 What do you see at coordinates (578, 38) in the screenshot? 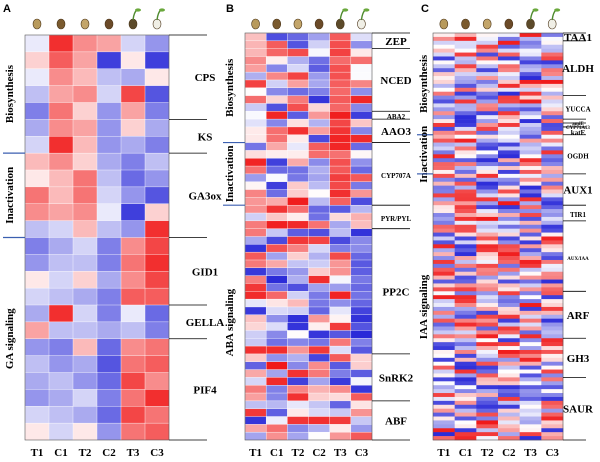
I see `gene-label: TAA1` at bounding box center [578, 38].